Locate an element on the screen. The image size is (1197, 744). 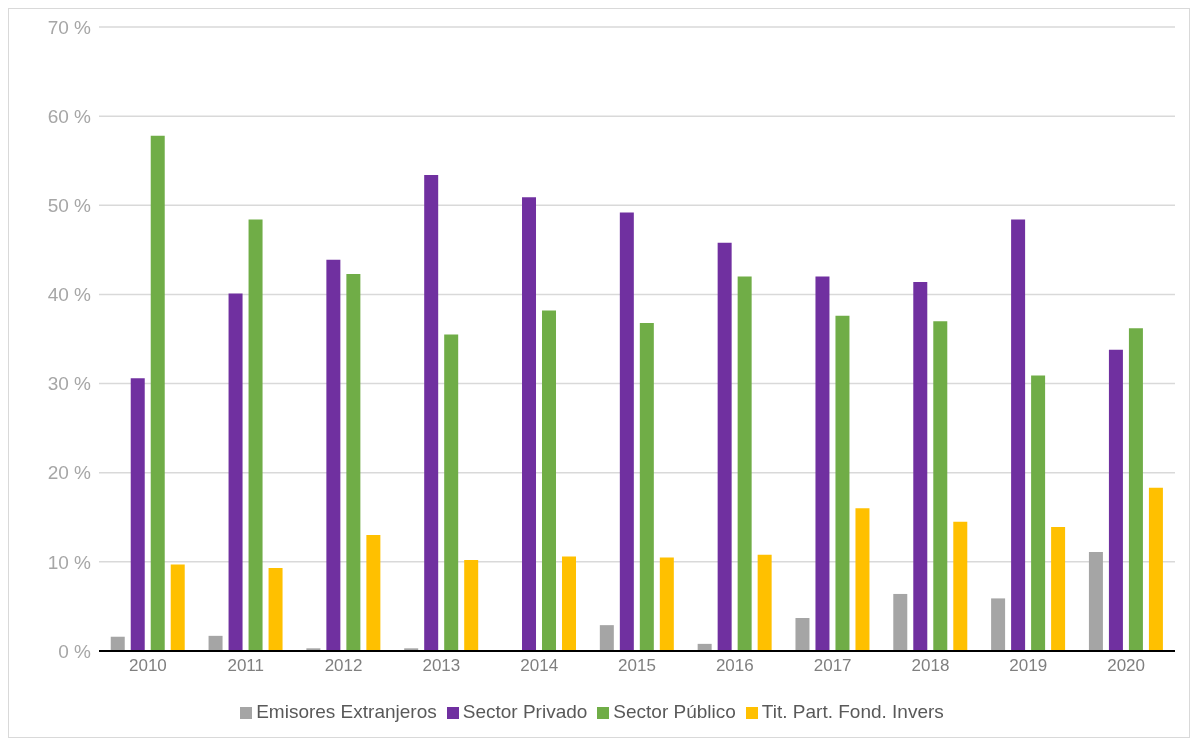
x-tick-label: 2018 is located at coordinates (930, 666).